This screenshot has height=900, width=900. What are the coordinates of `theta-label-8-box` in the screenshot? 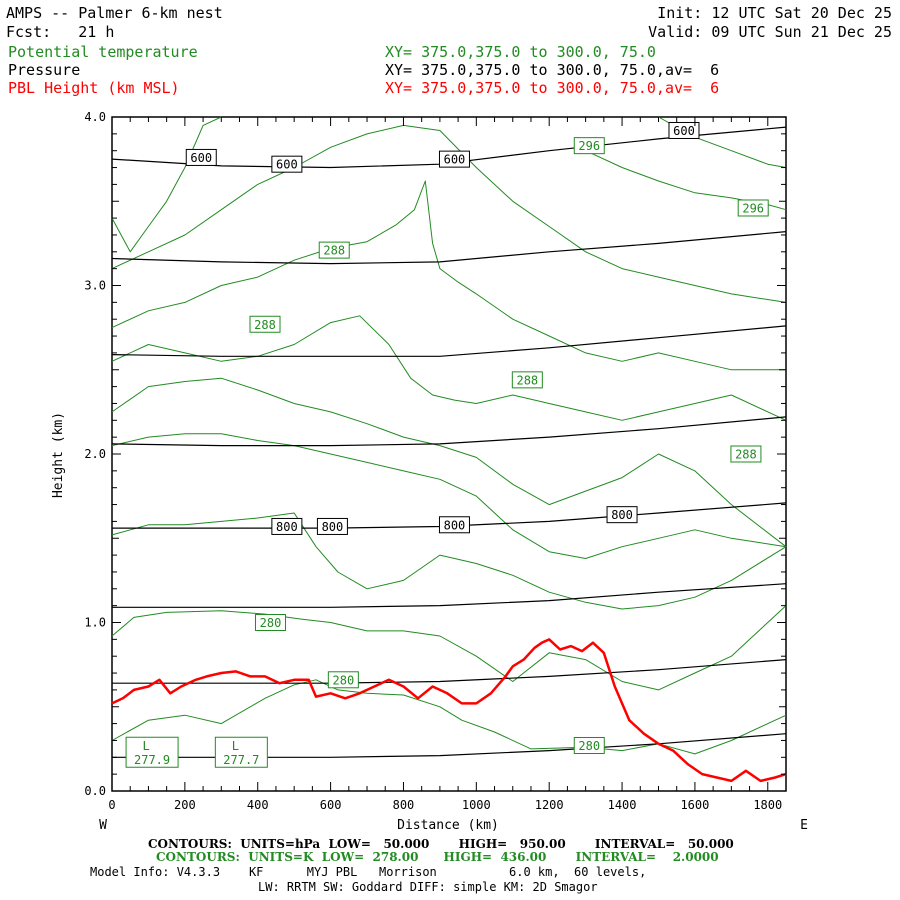 It's located at (753, 208).